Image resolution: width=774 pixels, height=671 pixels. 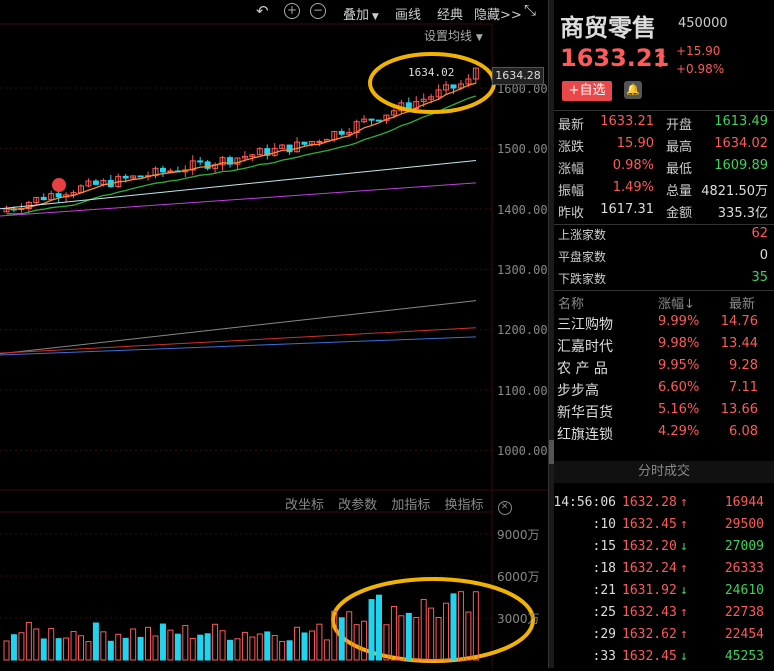 I want to click on breadth-row: 上涨家数 62, so click(x=663, y=236).